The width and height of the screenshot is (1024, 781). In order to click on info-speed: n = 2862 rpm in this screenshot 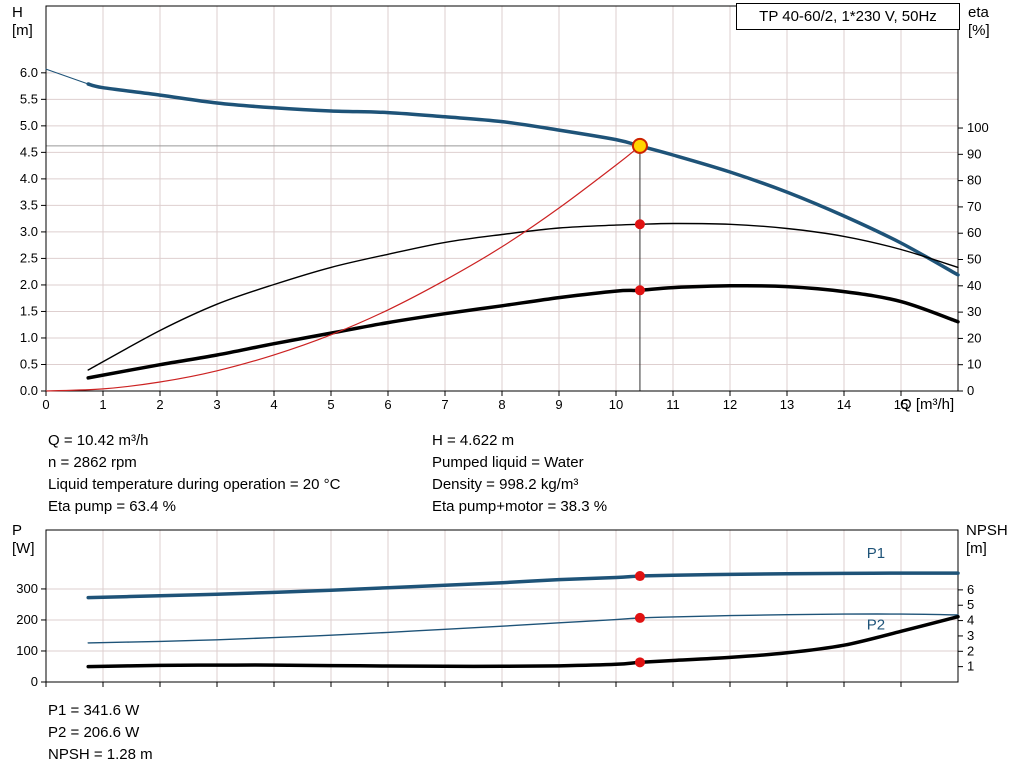, I will do `click(92, 462)`.